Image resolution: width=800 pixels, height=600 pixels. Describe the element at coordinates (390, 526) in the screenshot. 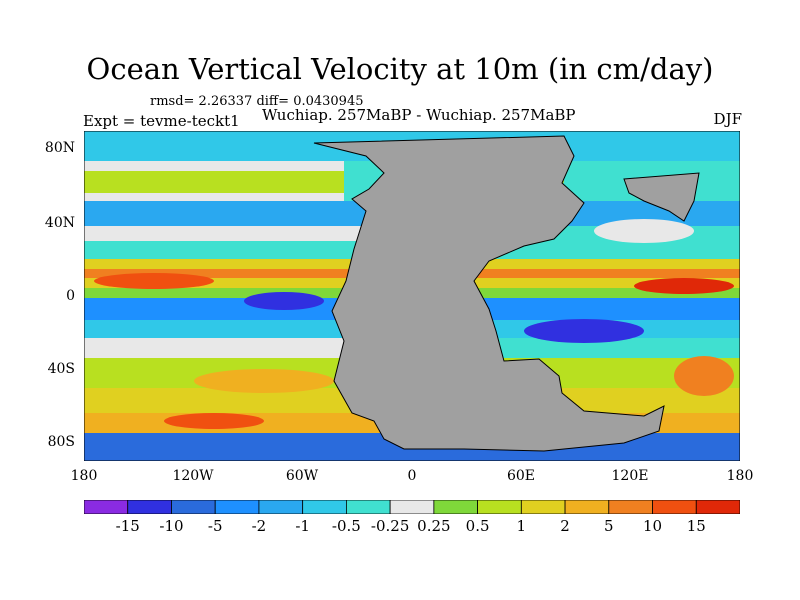

I see `colorbar-tick-label: -0.25` at that location.